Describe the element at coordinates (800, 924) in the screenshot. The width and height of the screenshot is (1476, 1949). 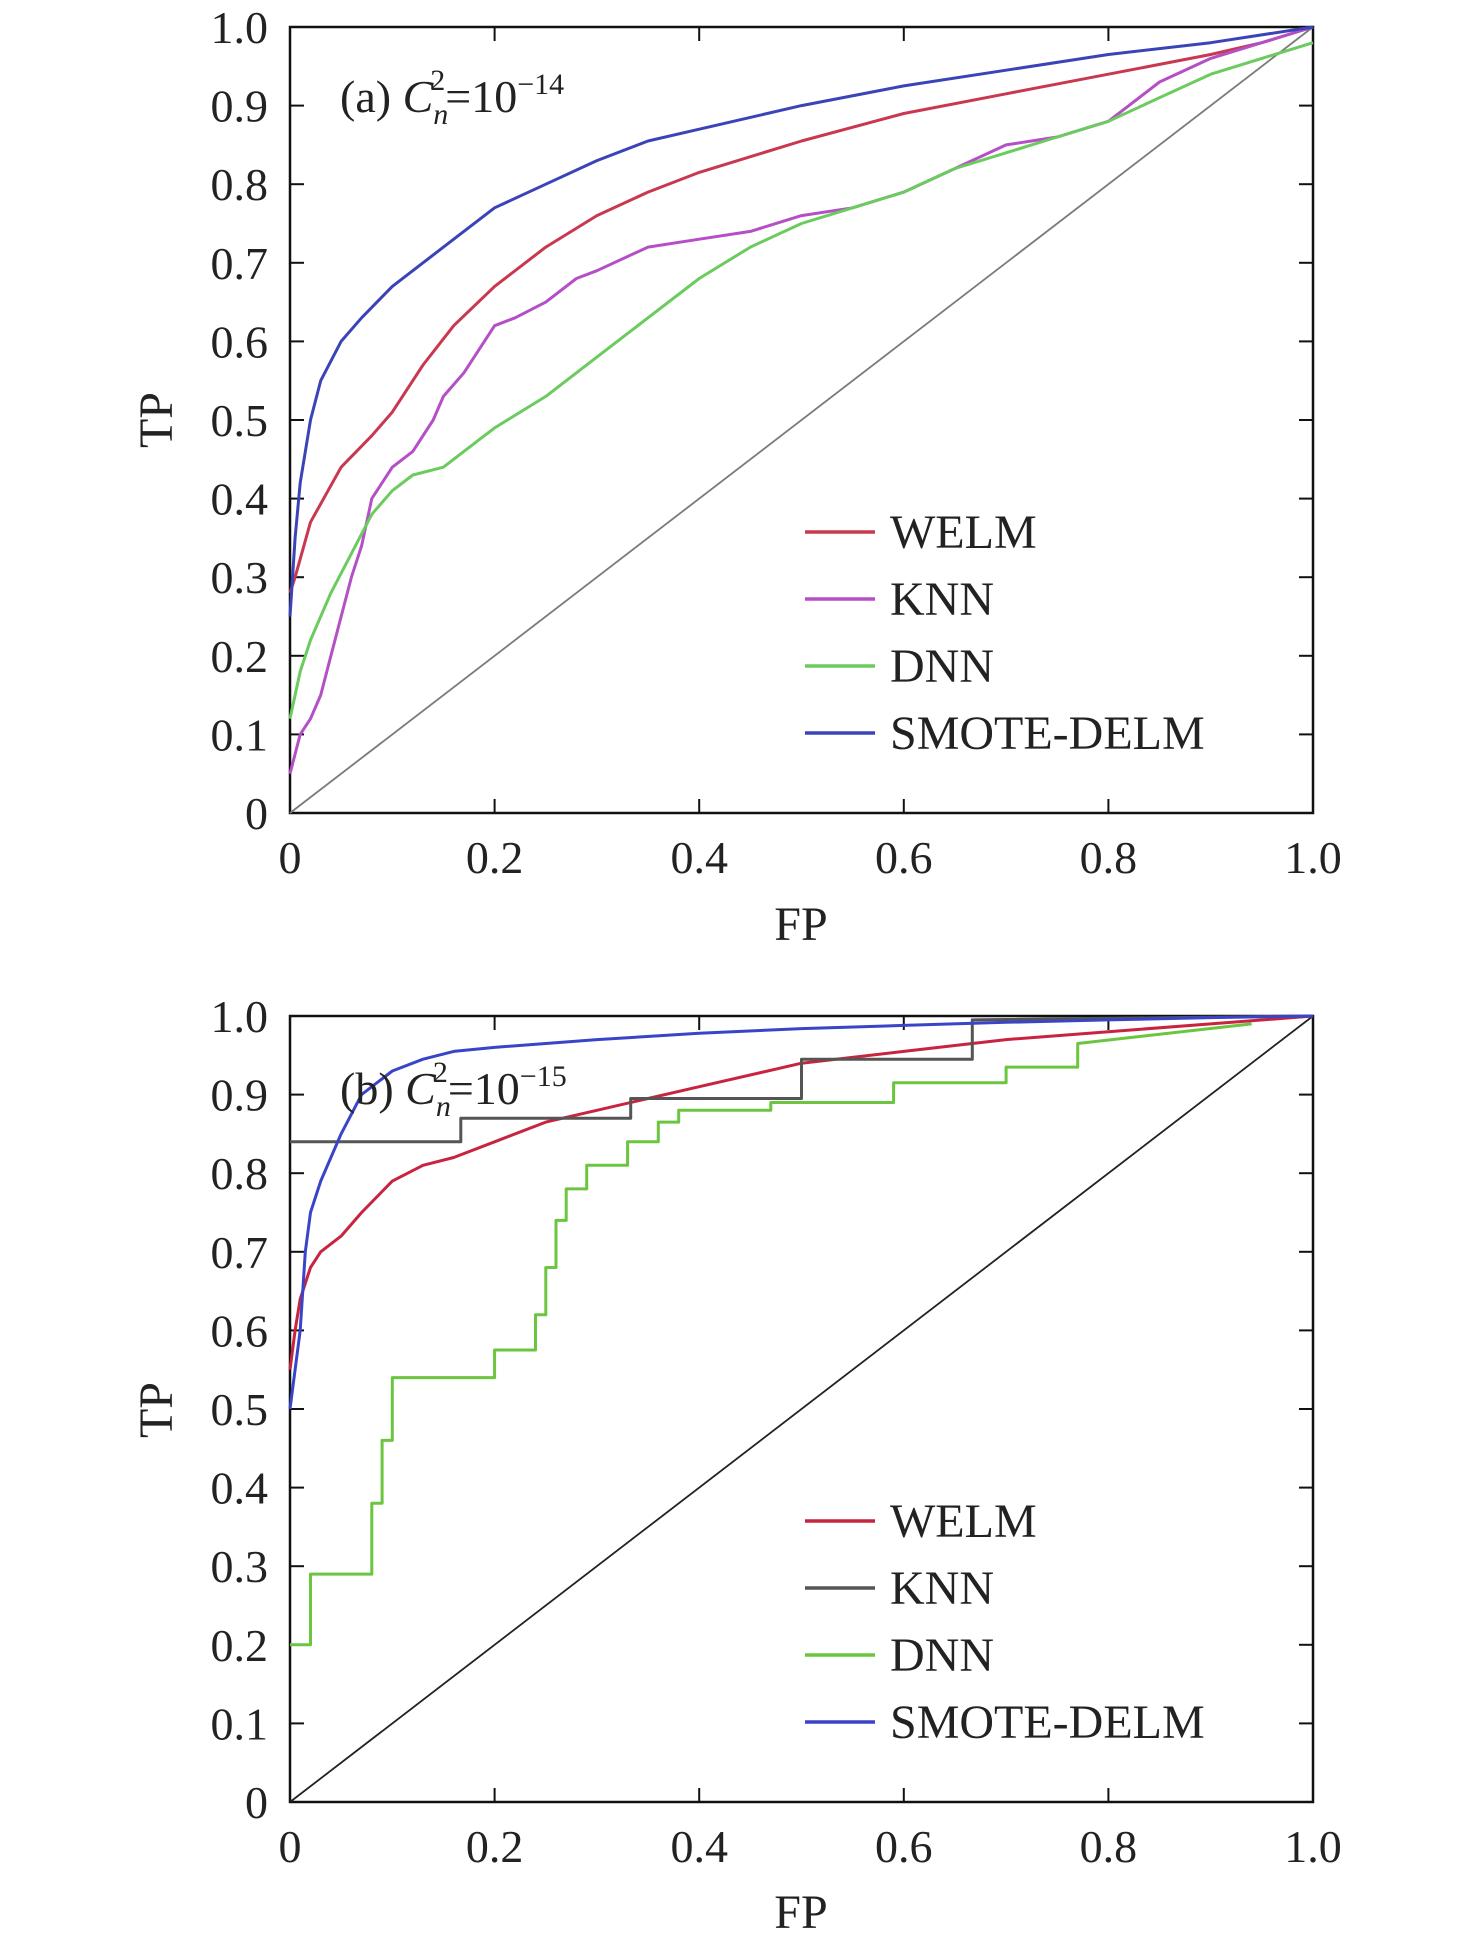
I see `x-axis-label-a: FP` at that location.